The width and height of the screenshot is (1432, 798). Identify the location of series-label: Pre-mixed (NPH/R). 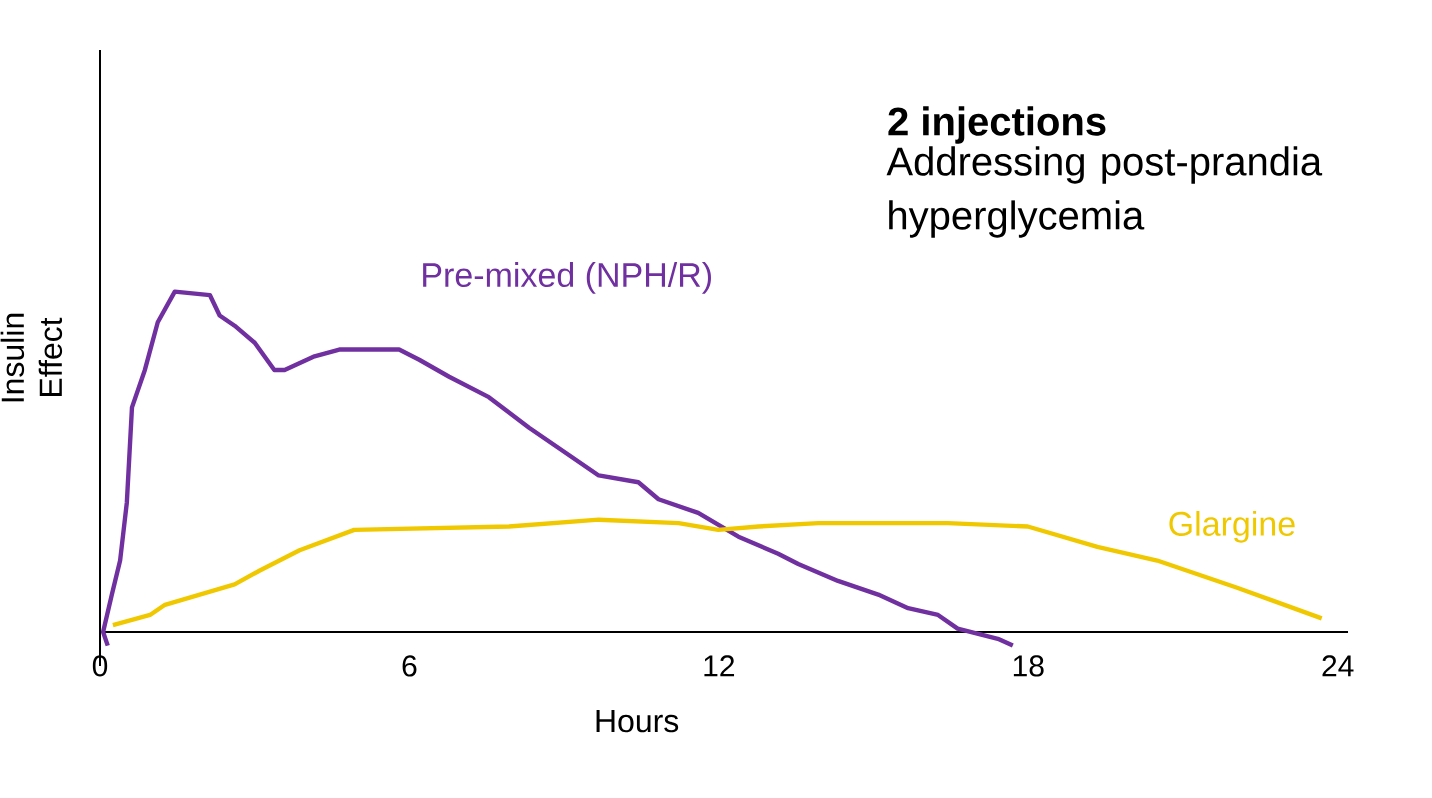
(567, 278).